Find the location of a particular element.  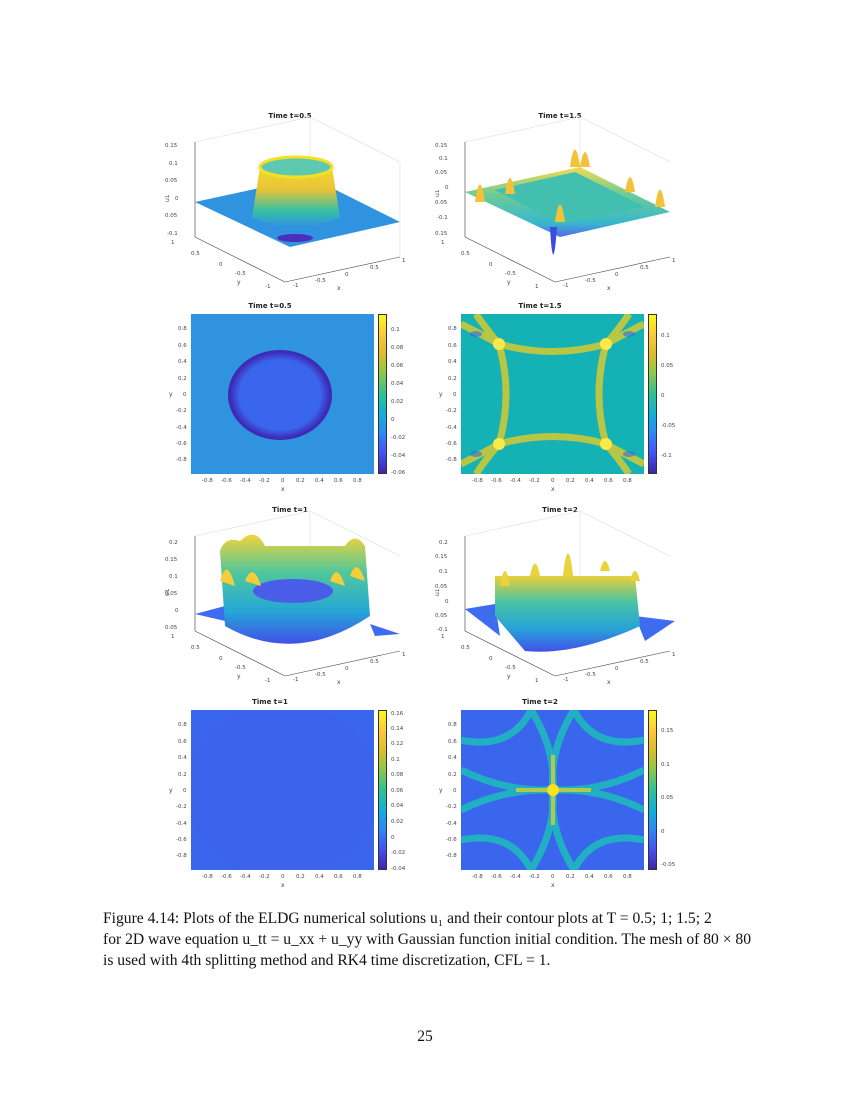

axis-tick-label: 0.15 is located at coordinates (667, 731).